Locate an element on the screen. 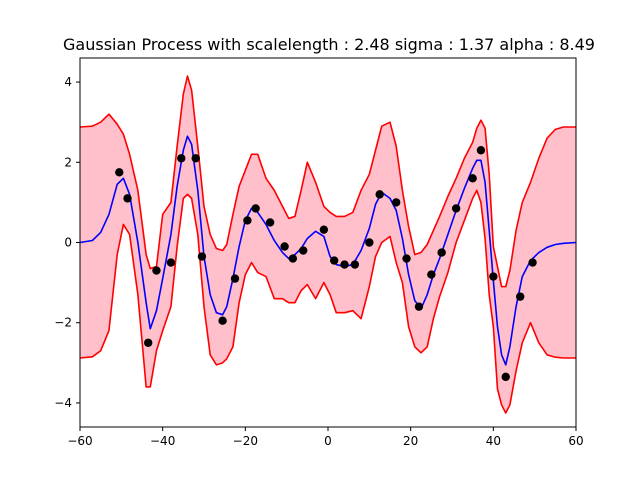  y-tick-label: 0 is located at coordinates (68, 243).